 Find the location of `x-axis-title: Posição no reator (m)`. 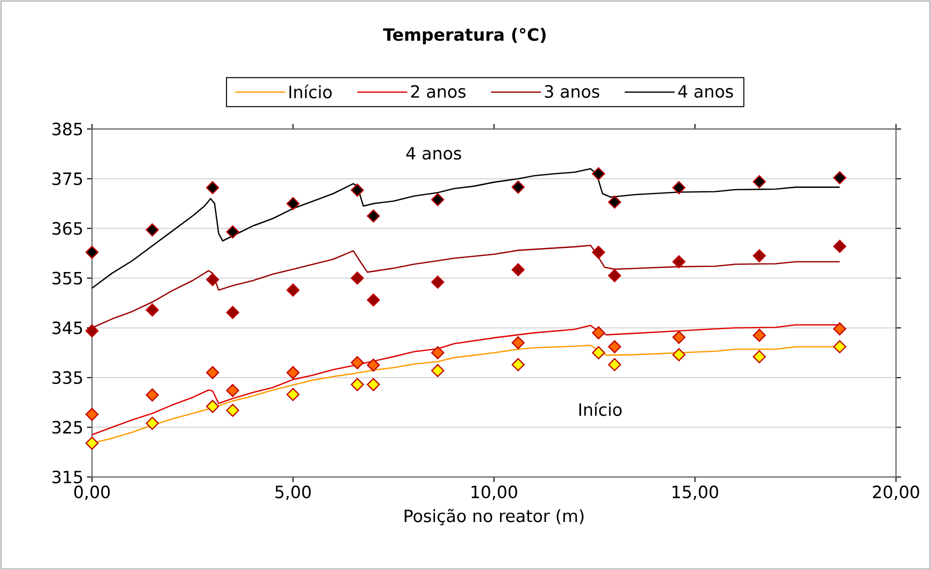

x-axis-title: Posição no reator (m) is located at coordinates (494, 517).